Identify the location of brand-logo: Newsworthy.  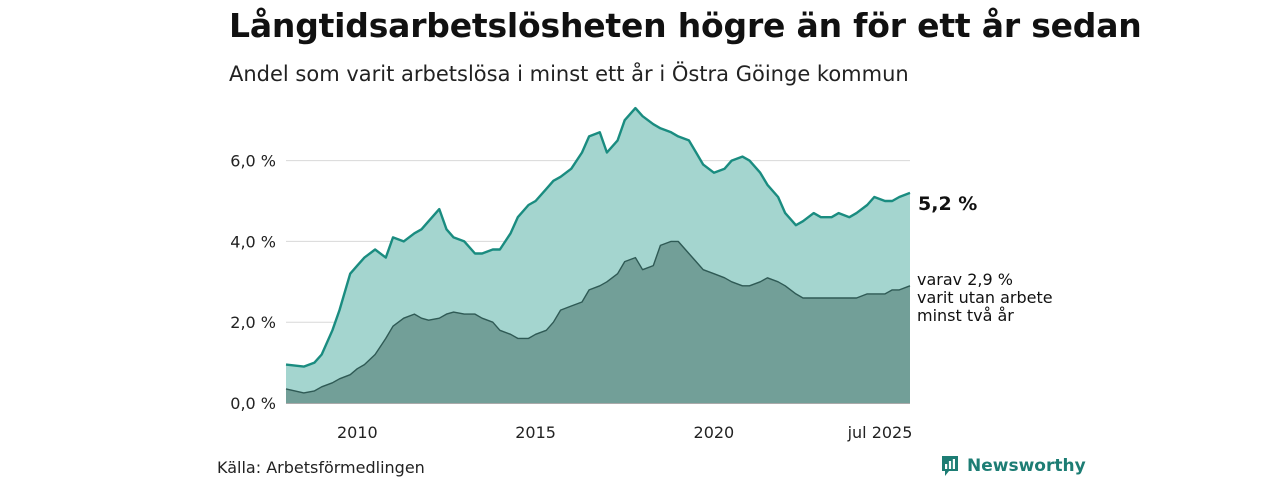
(1013, 466).